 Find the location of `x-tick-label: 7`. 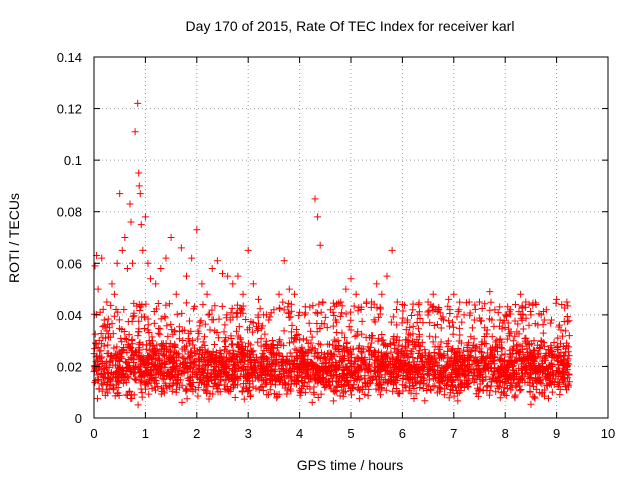

x-tick-label: 7 is located at coordinates (453, 433).